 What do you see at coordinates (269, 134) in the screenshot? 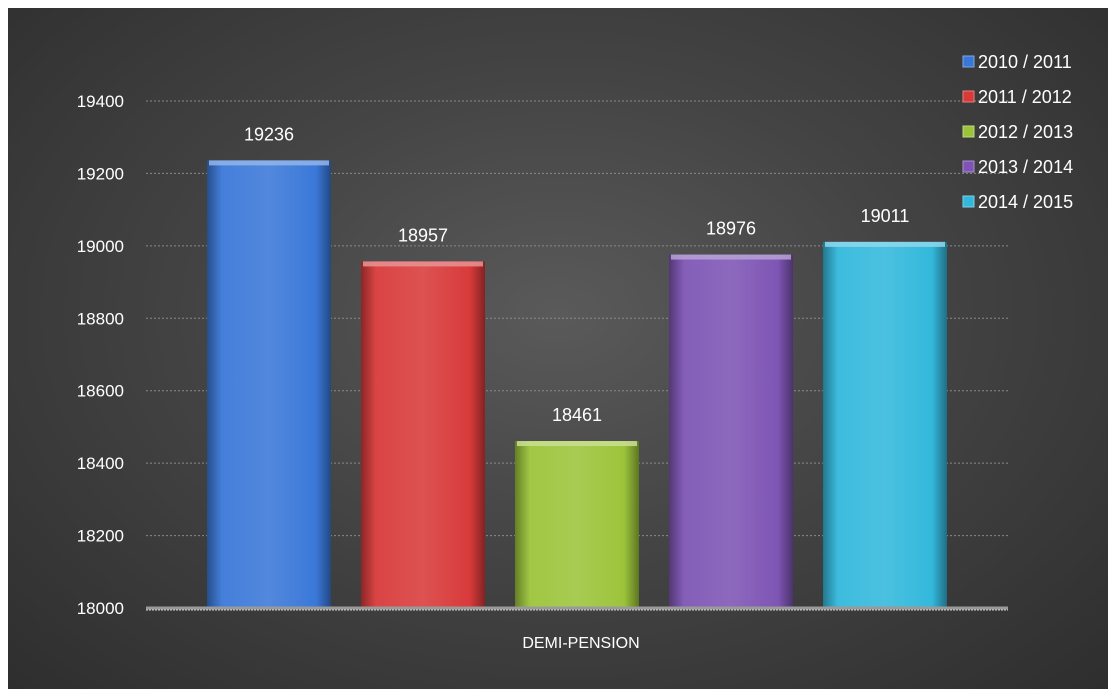
I see `data-label: 19236` at bounding box center [269, 134].